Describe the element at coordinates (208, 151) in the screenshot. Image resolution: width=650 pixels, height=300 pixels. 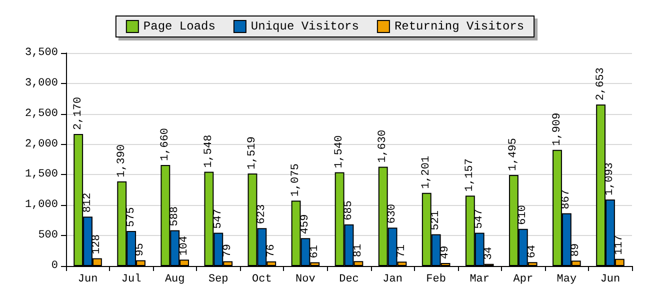
I see `data-label: 1,548` at that location.